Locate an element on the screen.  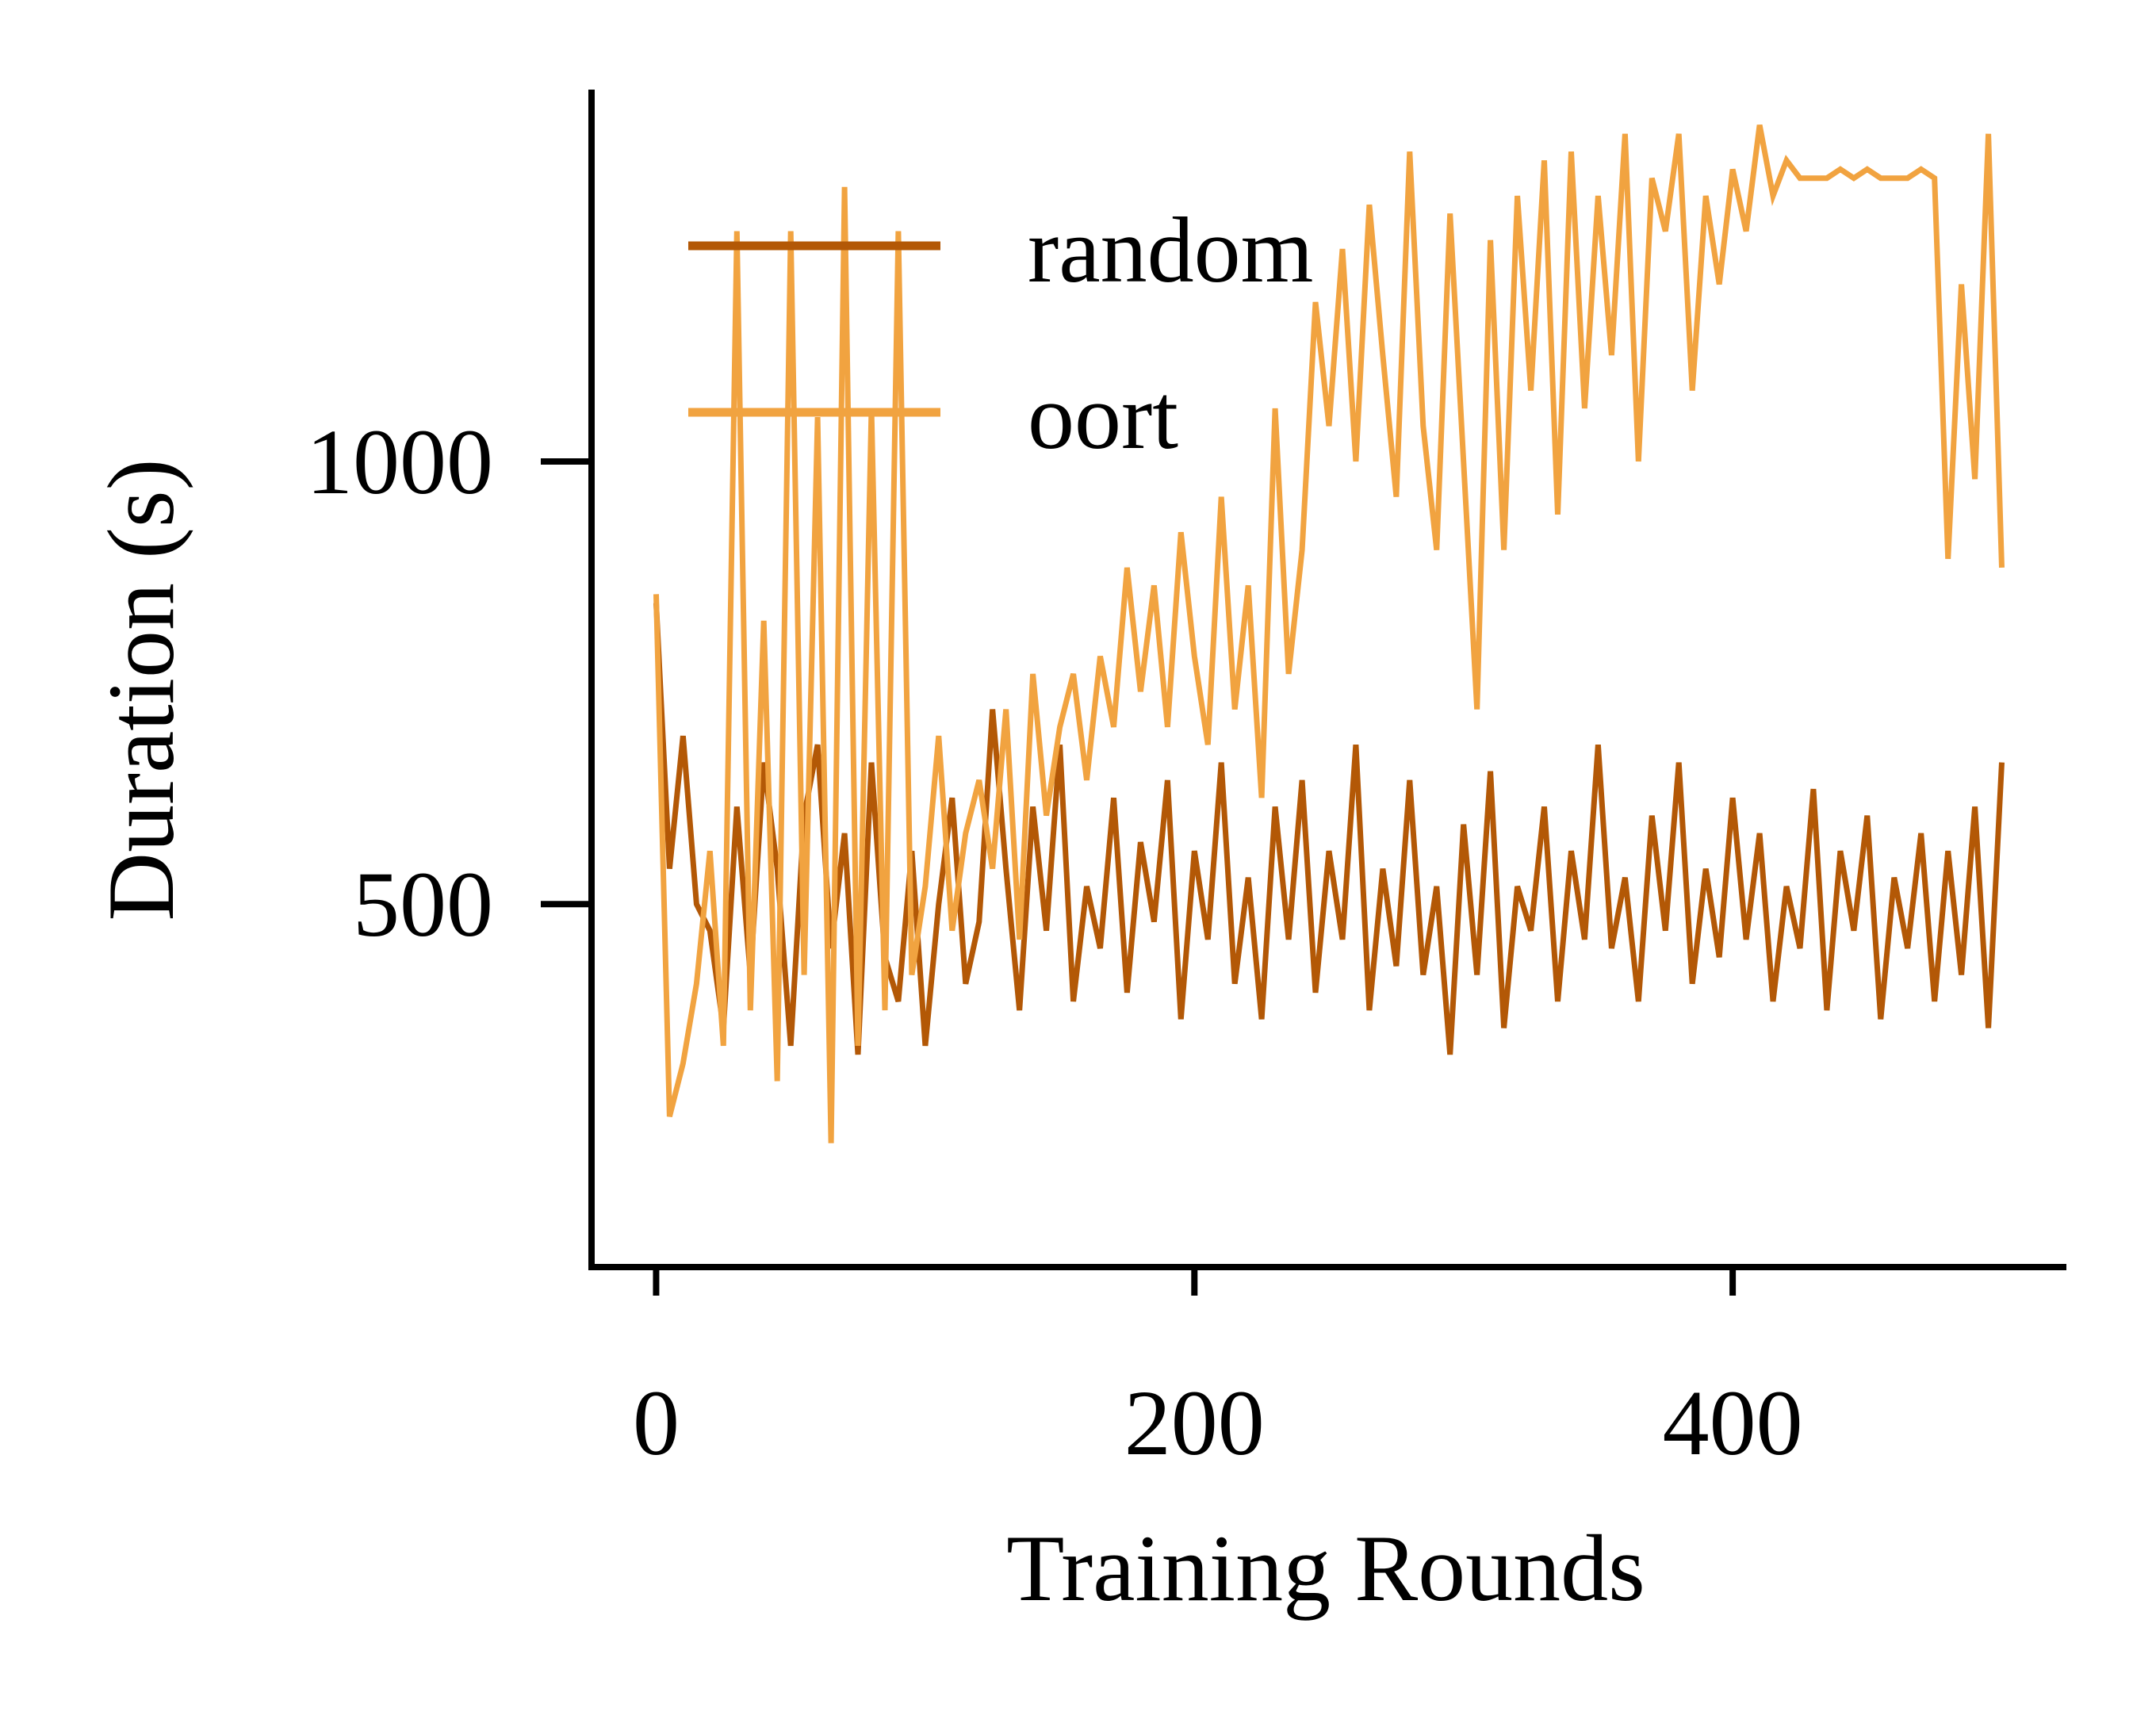
legend: random oort is located at coordinates (1000, 333).